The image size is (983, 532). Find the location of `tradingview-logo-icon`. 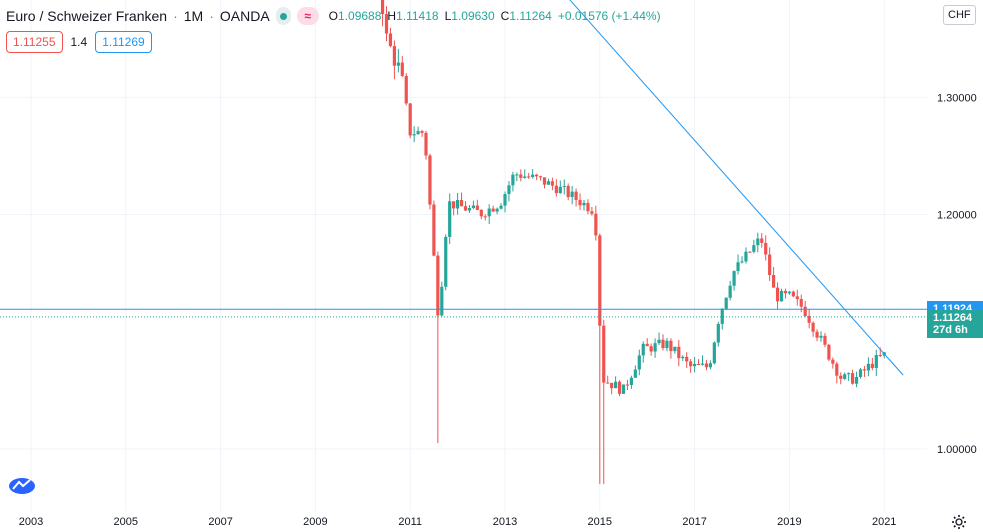

tradingview-logo-icon is located at coordinates (22, 484).